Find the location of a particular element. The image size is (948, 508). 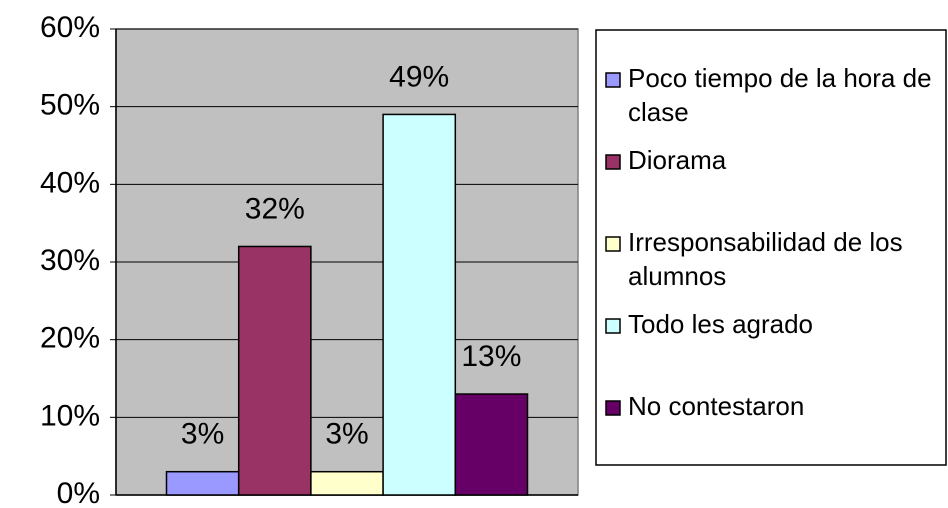

legend-label: Diorama is located at coordinates (677, 160).